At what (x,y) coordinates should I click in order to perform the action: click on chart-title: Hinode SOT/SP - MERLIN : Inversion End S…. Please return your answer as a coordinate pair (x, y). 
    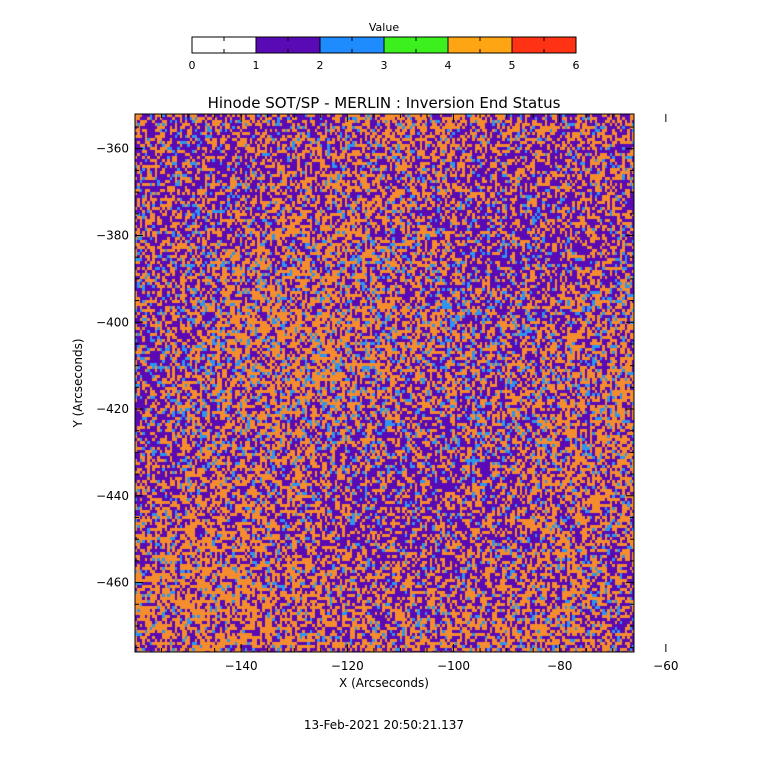
    Looking at the image, I should click on (384, 103).